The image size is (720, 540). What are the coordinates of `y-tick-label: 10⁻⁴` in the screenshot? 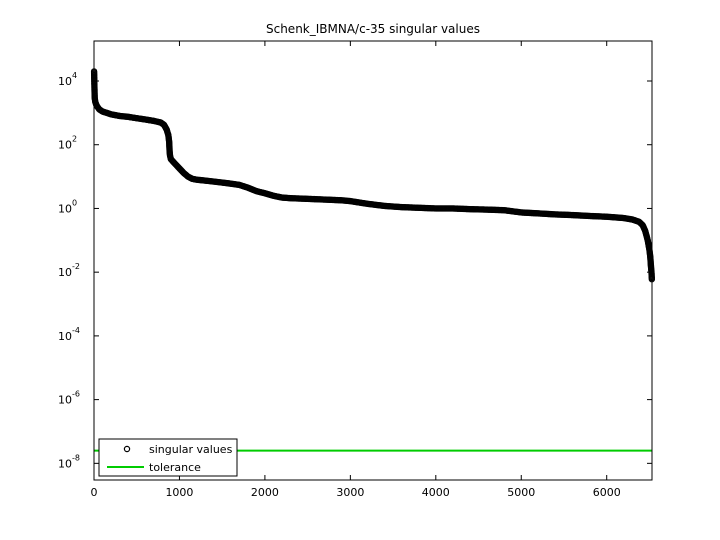 It's located at (69, 334).